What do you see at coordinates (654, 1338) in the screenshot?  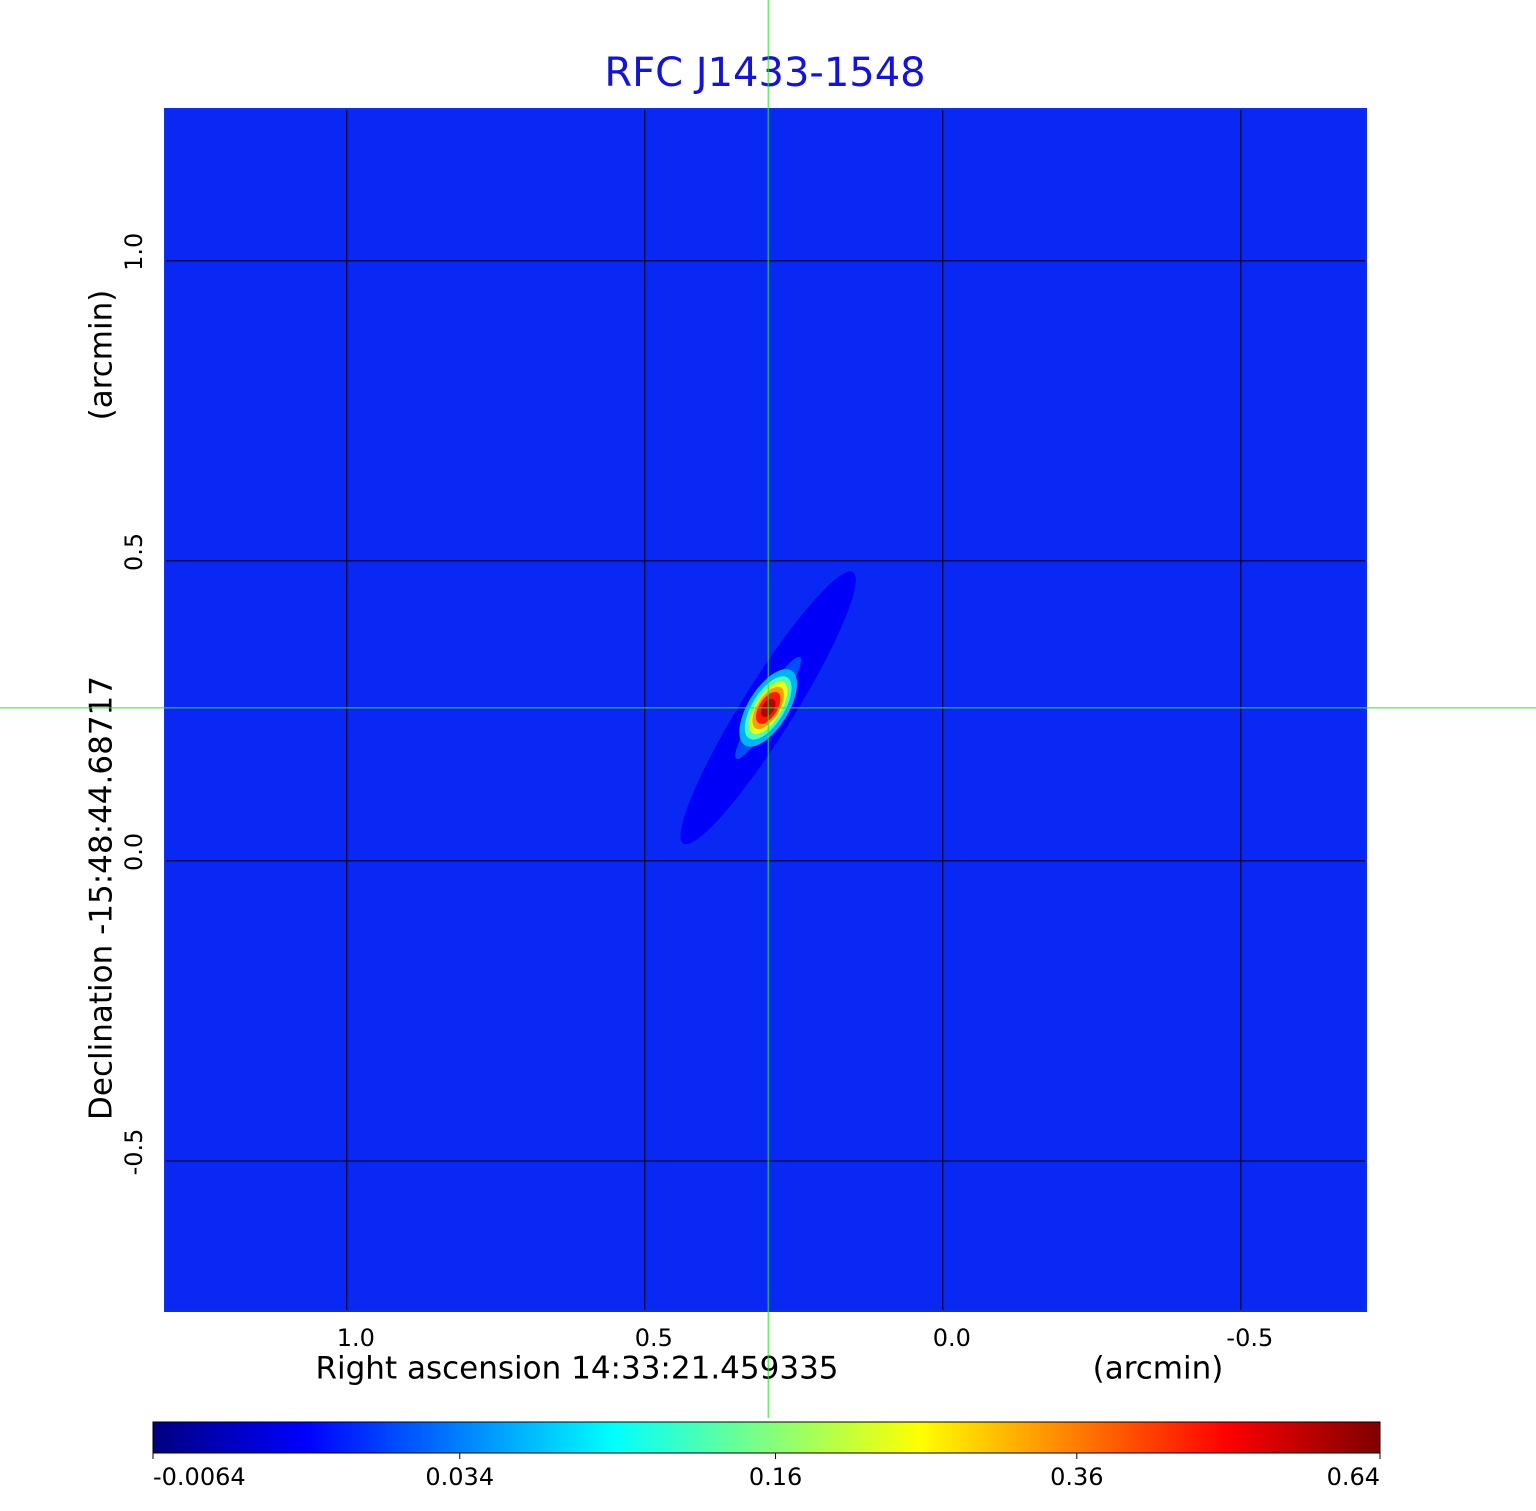 I see `x-tick-label: 0.5` at bounding box center [654, 1338].